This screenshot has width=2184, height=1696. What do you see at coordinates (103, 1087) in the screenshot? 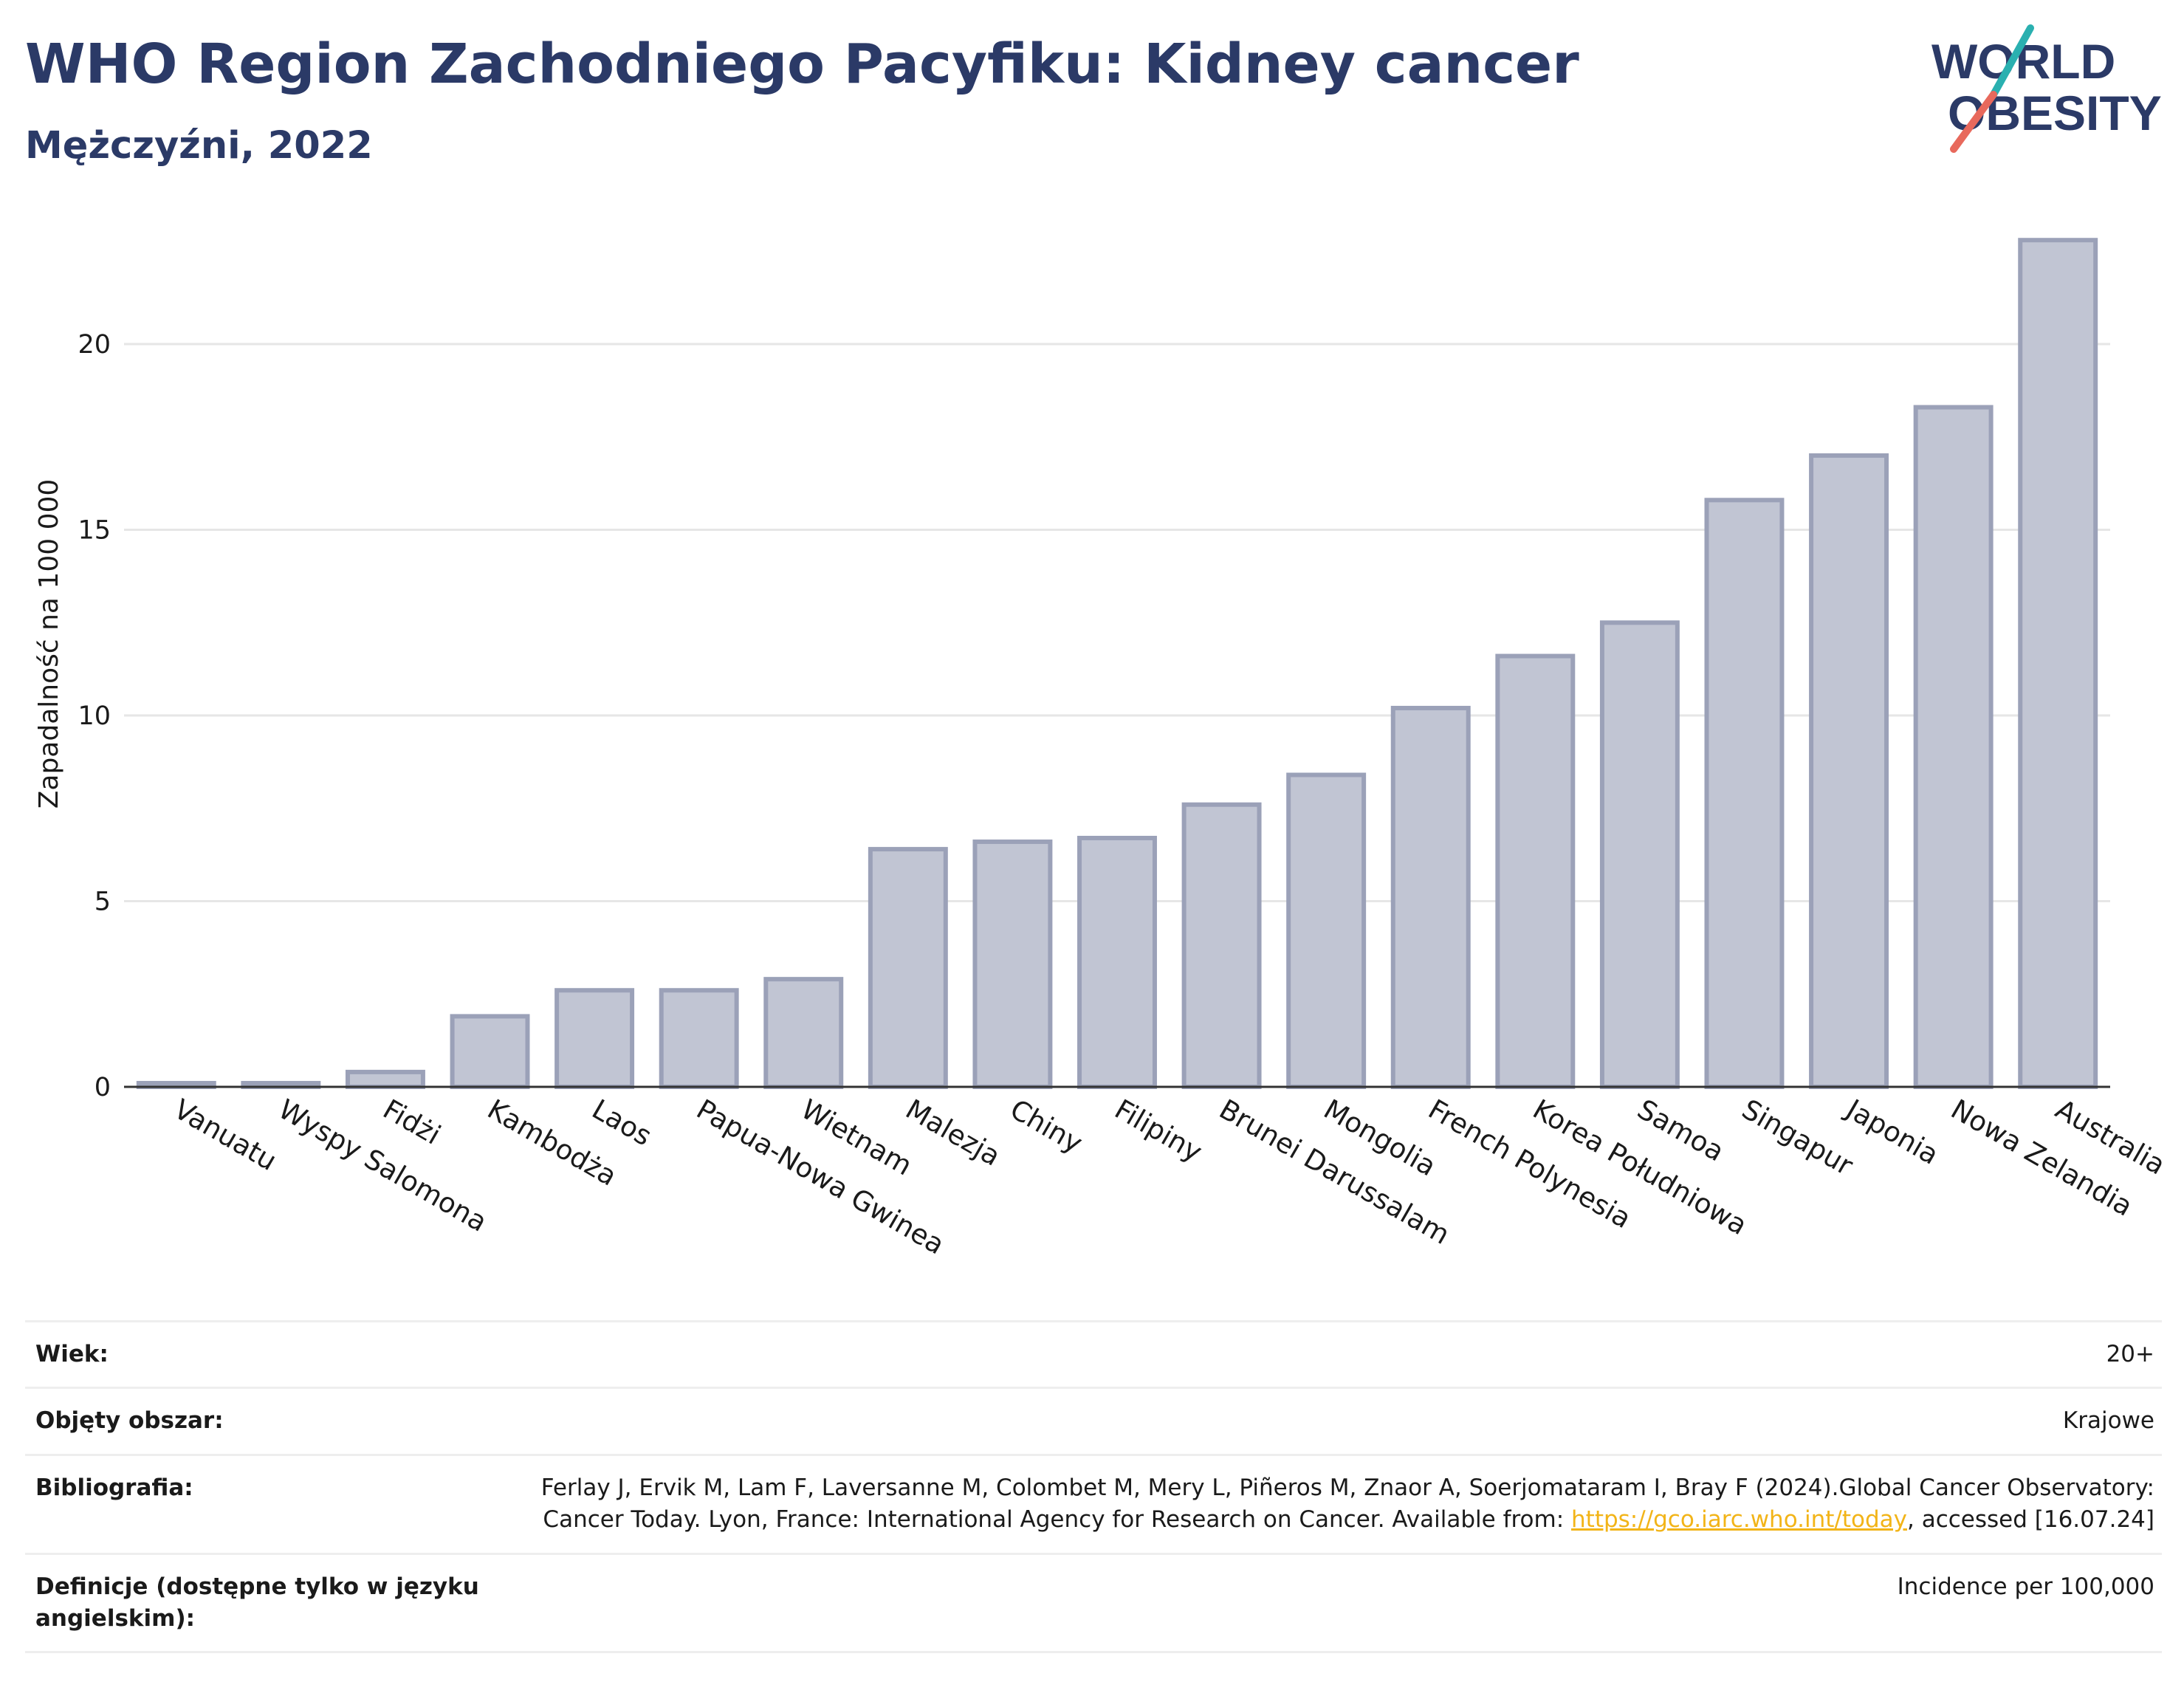
I see `y-tick-label-0: 0` at bounding box center [103, 1087].